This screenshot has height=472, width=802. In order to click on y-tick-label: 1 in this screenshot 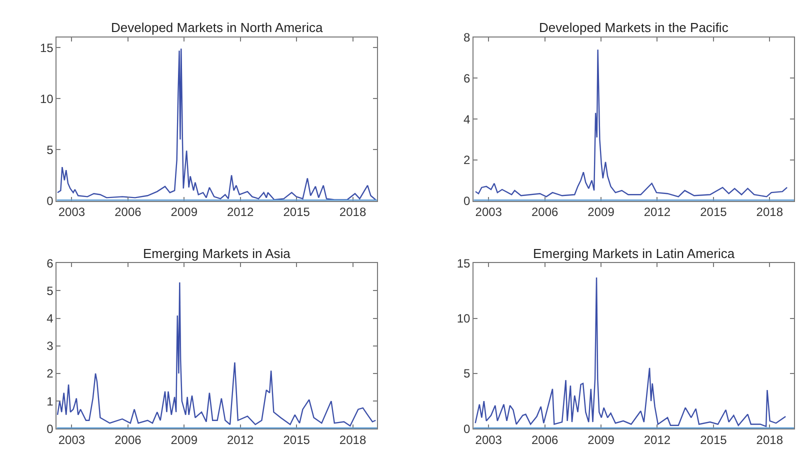, I will do `click(50, 401)`.